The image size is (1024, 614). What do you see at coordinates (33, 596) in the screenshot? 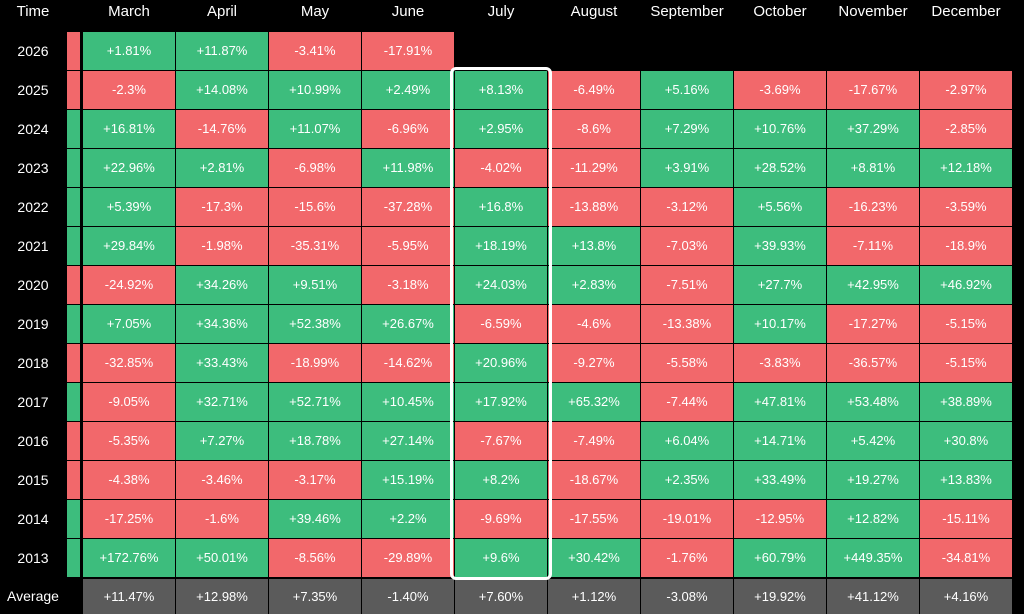
I see `average-label: Average` at bounding box center [33, 596].